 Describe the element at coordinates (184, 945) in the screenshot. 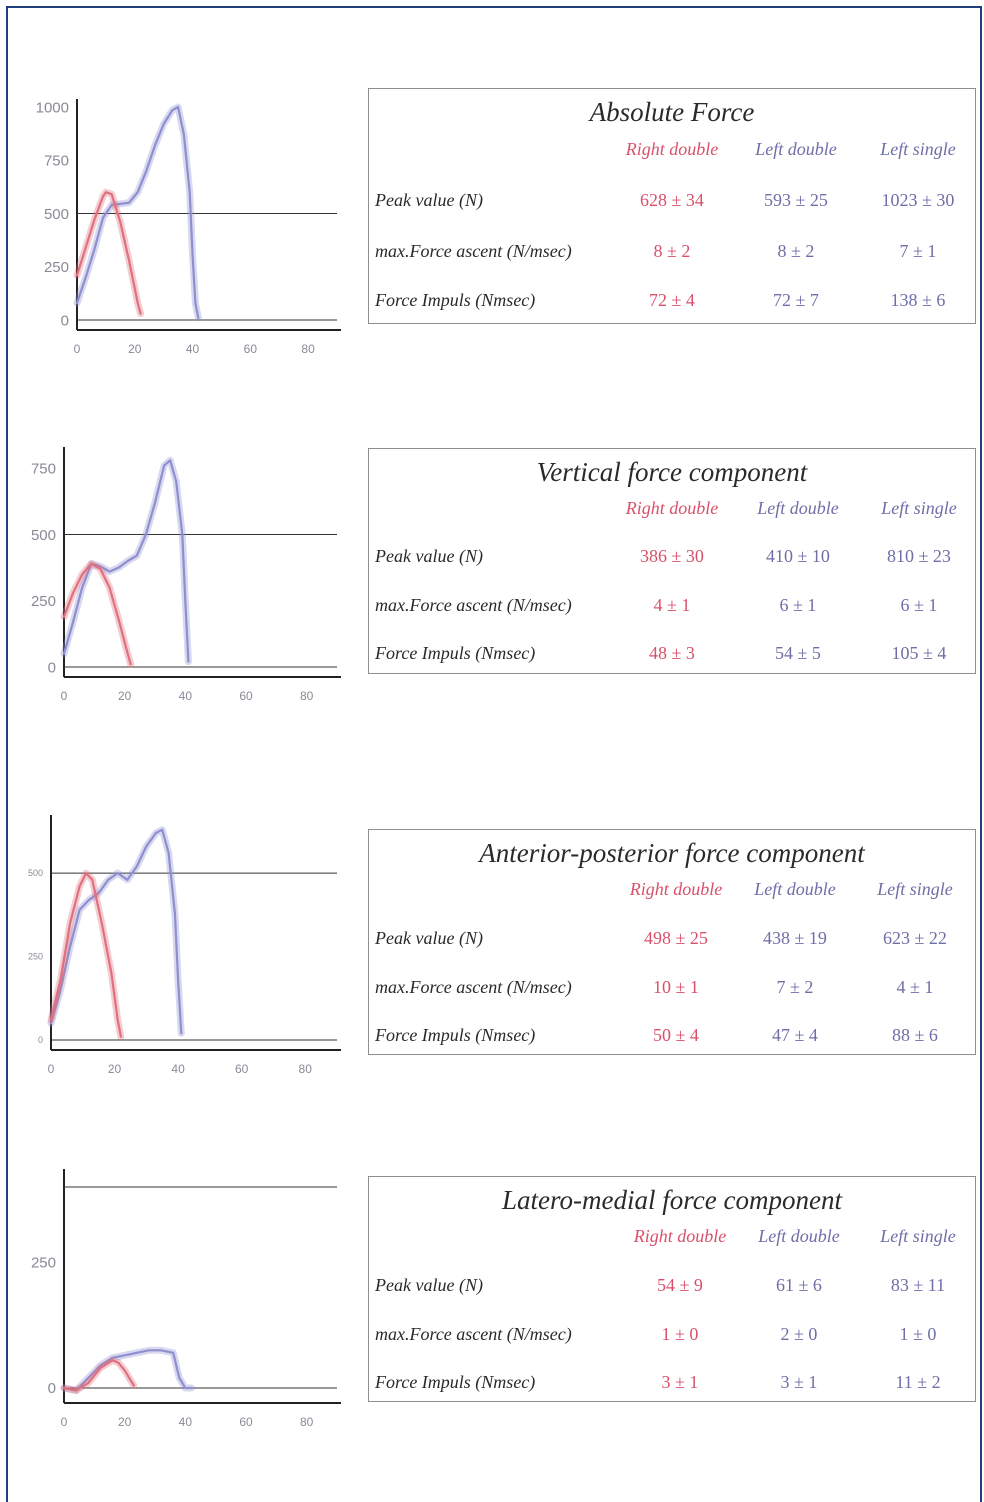

I see `chart-anterior-posterior-force-svg: 500 250 0 0 20 40 60 80` at that location.